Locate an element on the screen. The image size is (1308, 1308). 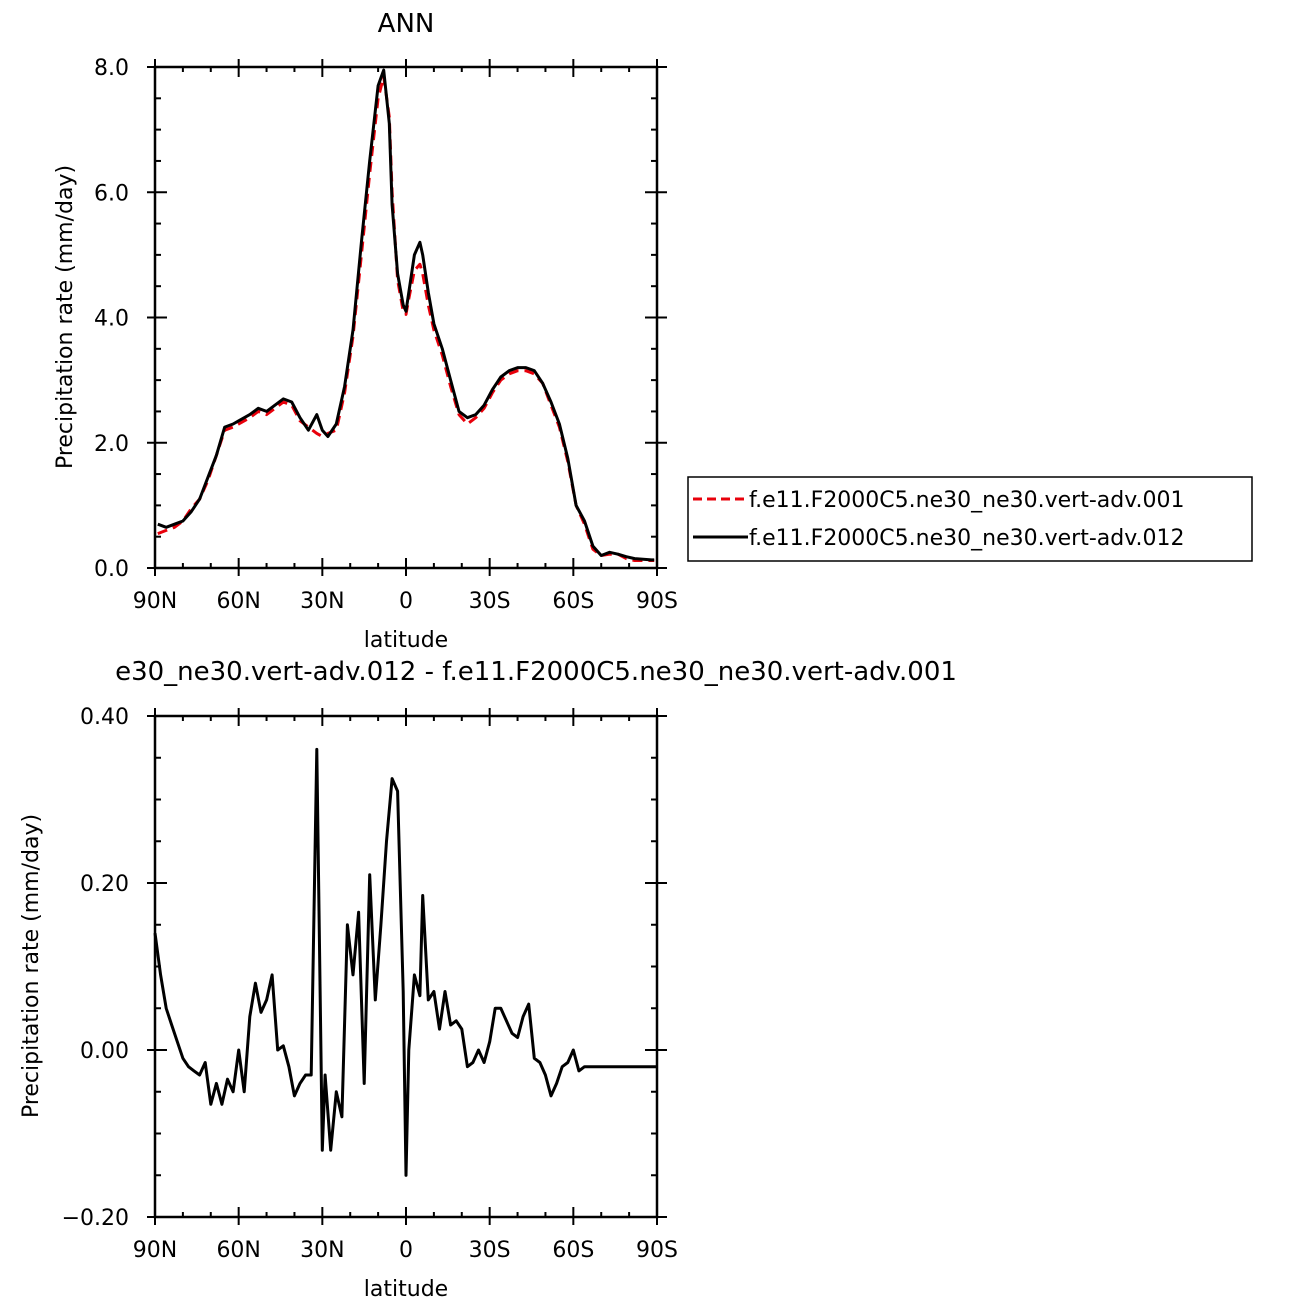
bottom-y-tick-label: 0.00 is located at coordinates (104, 1051).